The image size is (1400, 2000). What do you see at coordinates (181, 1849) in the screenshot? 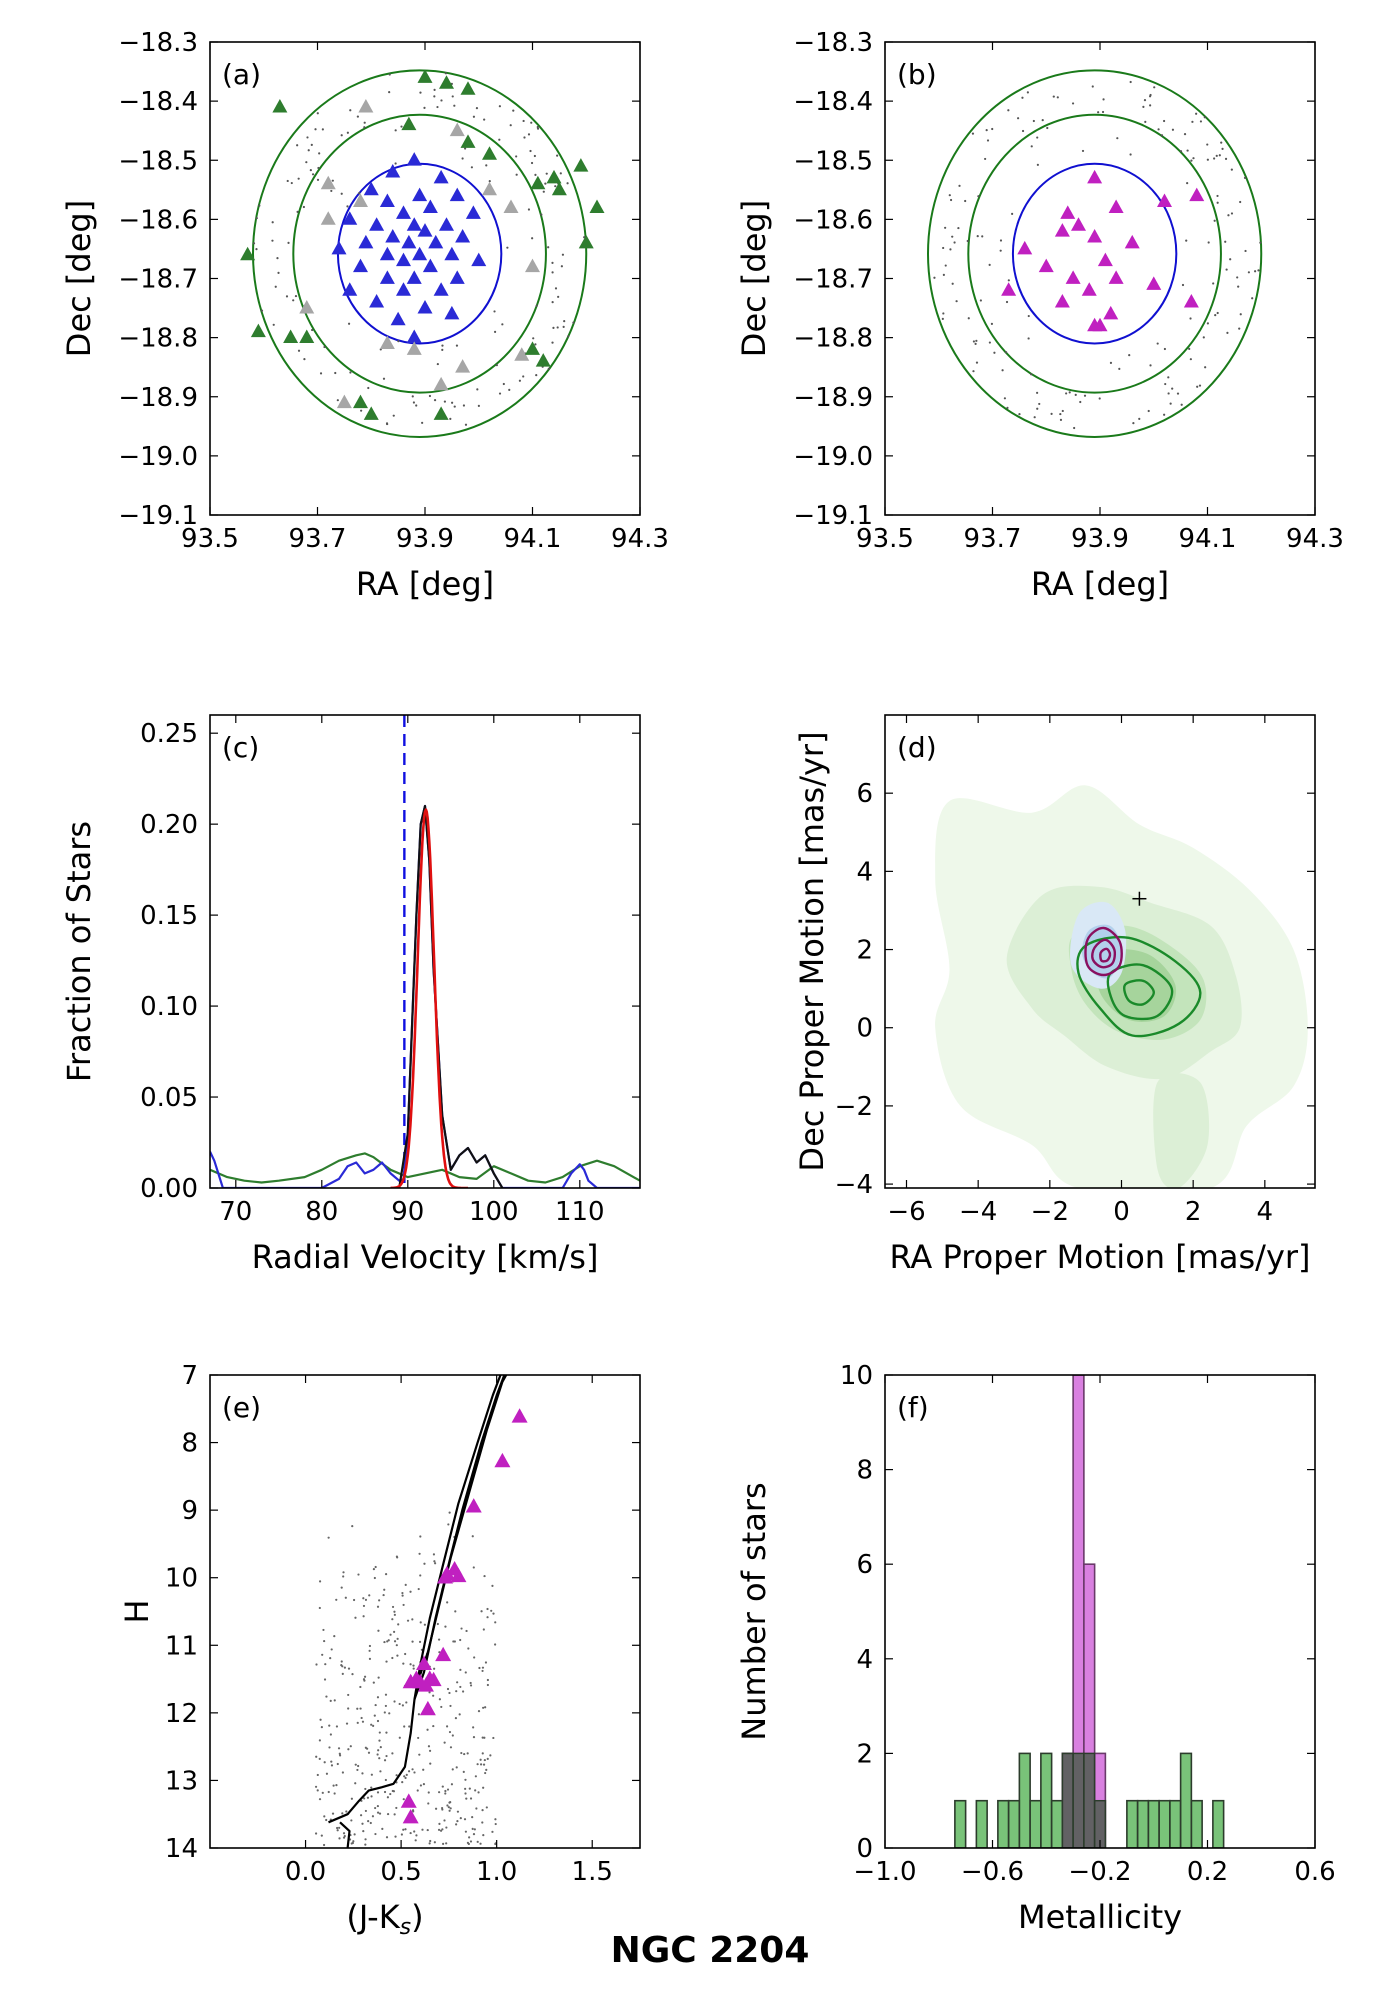
I see `y-tick-label: 14` at bounding box center [181, 1849].